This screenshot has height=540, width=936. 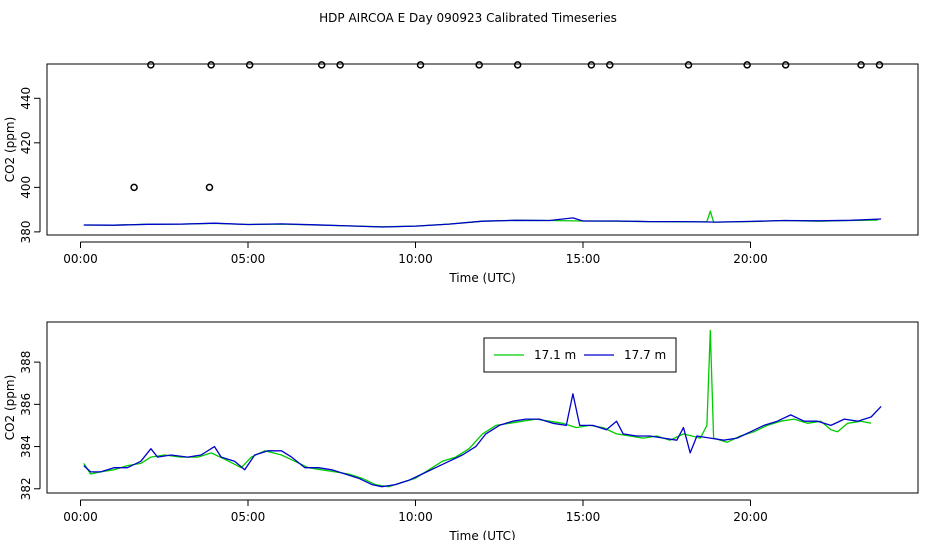 What do you see at coordinates (645, 355) in the screenshot?
I see `legend-label: 17.7 m` at bounding box center [645, 355].